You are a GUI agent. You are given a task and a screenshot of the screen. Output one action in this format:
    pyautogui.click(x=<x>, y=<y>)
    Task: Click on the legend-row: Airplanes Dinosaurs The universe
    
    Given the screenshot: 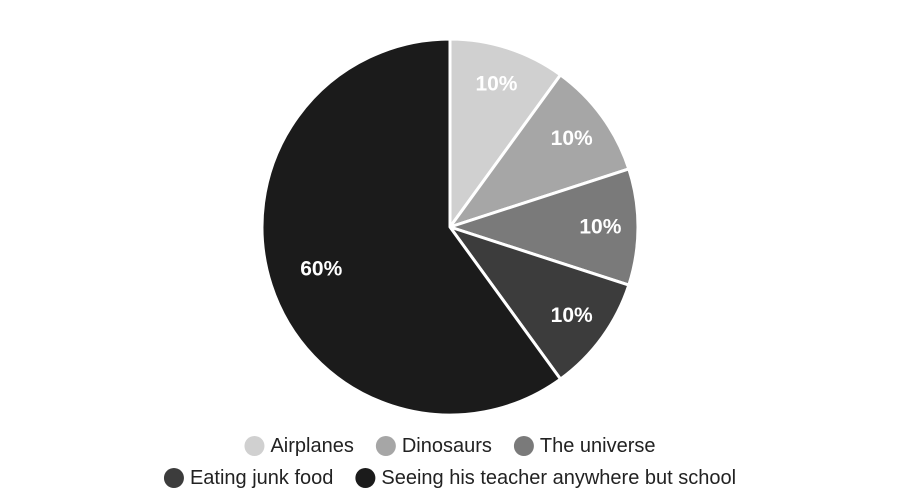 What is the action you would take?
    pyautogui.click(x=450, y=446)
    